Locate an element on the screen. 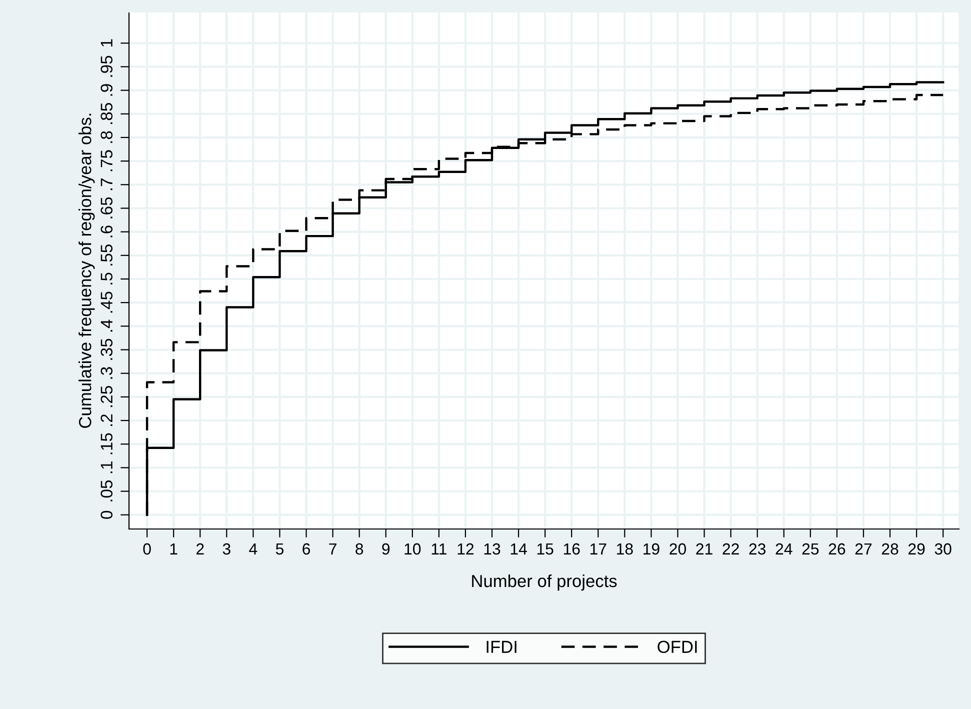  x-tick-label: 11 is located at coordinates (439, 548).